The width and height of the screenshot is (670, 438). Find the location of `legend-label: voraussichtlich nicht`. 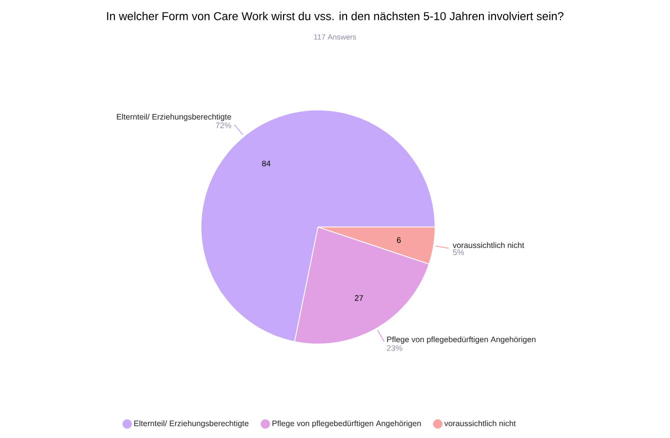

legend-label: voraussichtlich nicht is located at coordinates (480, 423).